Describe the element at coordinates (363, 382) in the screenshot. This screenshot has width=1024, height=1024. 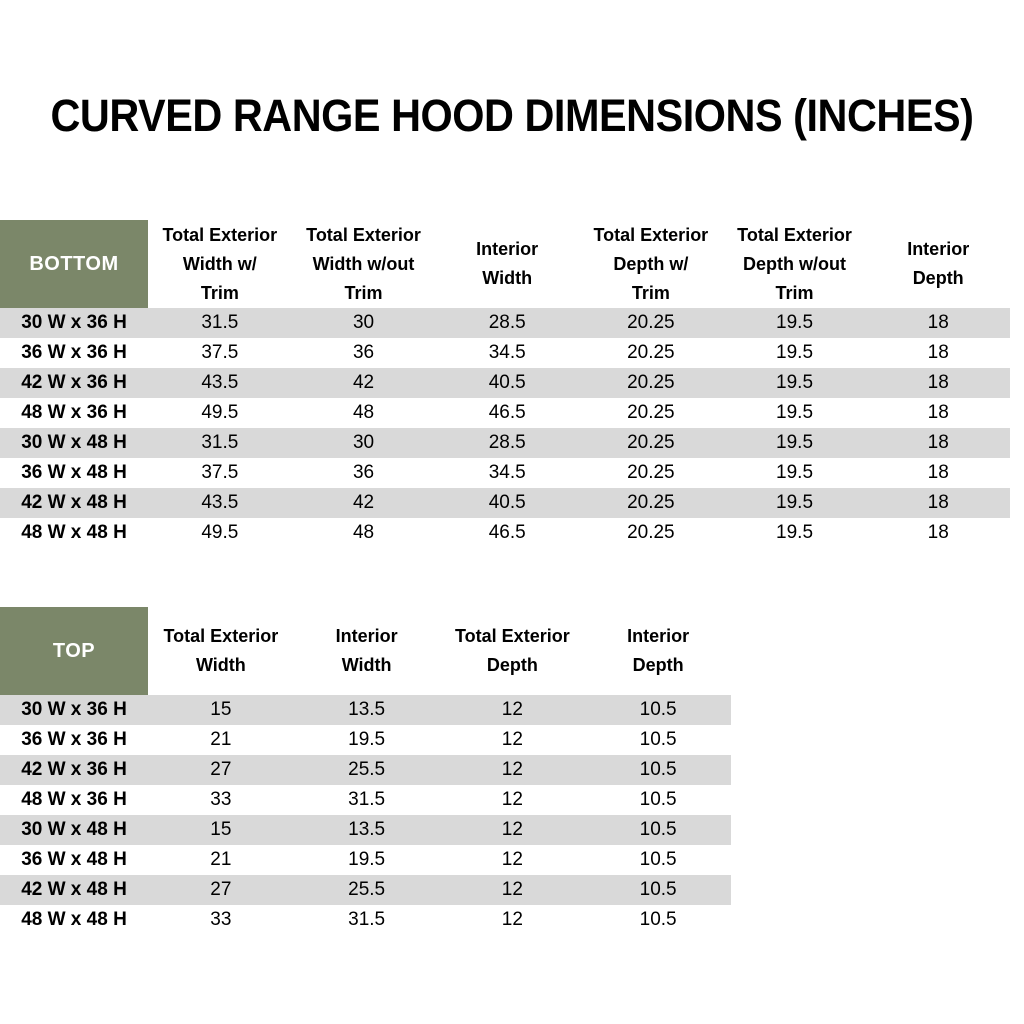
I see `dimension-value-cell: 42` at that location.